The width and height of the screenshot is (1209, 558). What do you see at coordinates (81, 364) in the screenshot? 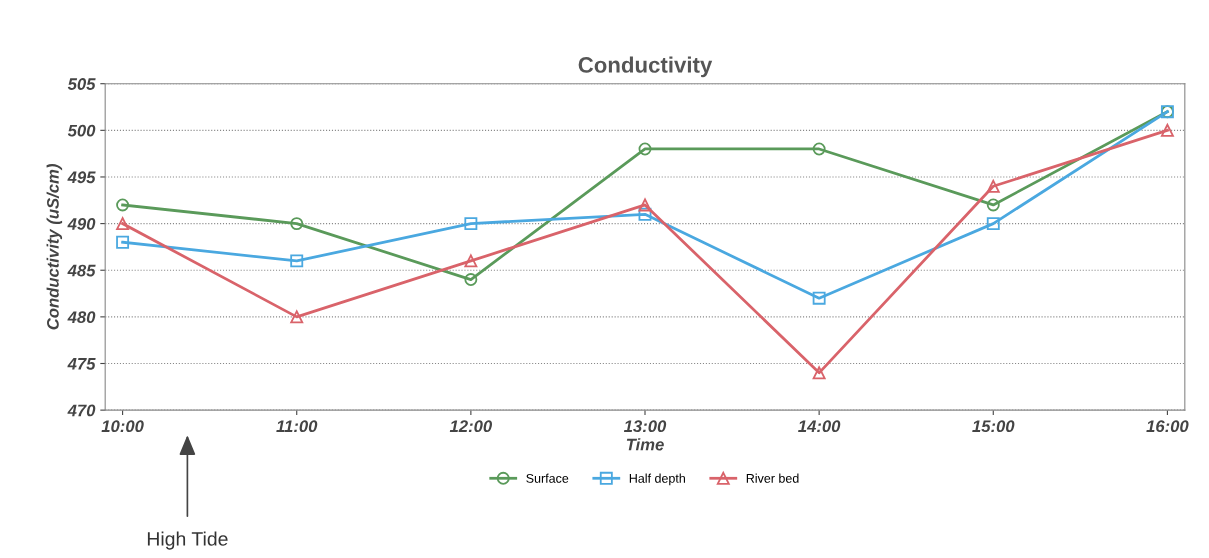
I see `y-tick-label: 475` at bounding box center [81, 364].